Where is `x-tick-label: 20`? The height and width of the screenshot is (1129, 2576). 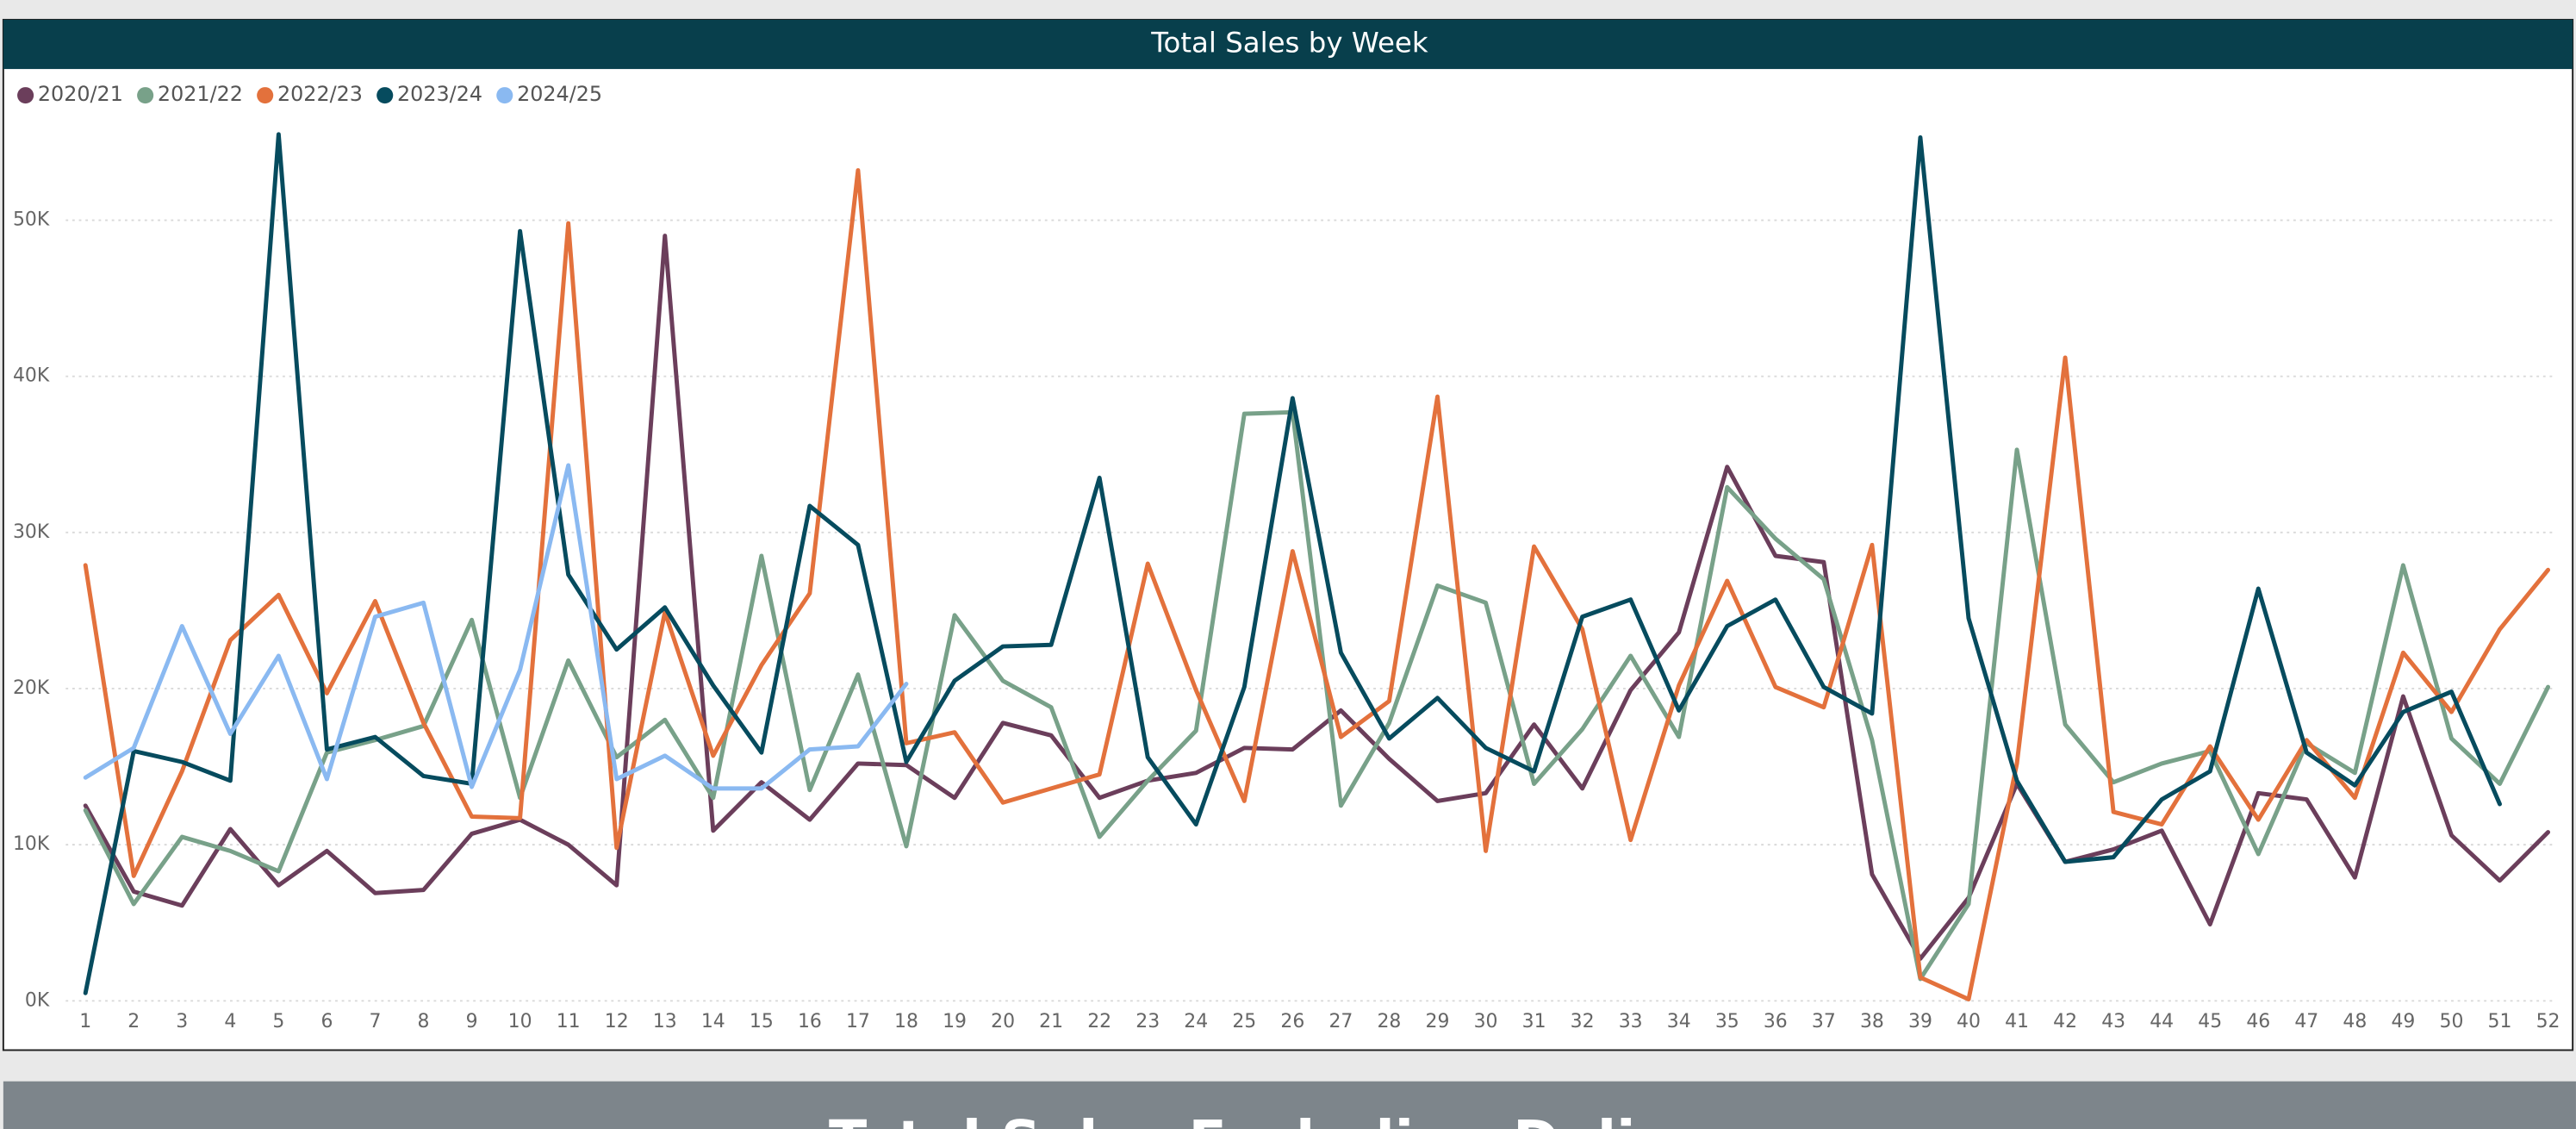
x-tick-label: 20 is located at coordinates (1003, 1021).